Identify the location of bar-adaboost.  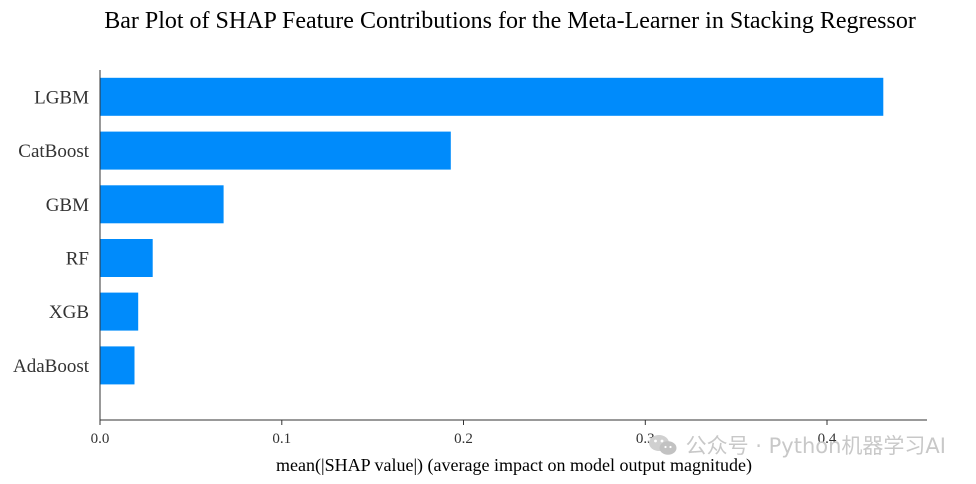
(117, 365).